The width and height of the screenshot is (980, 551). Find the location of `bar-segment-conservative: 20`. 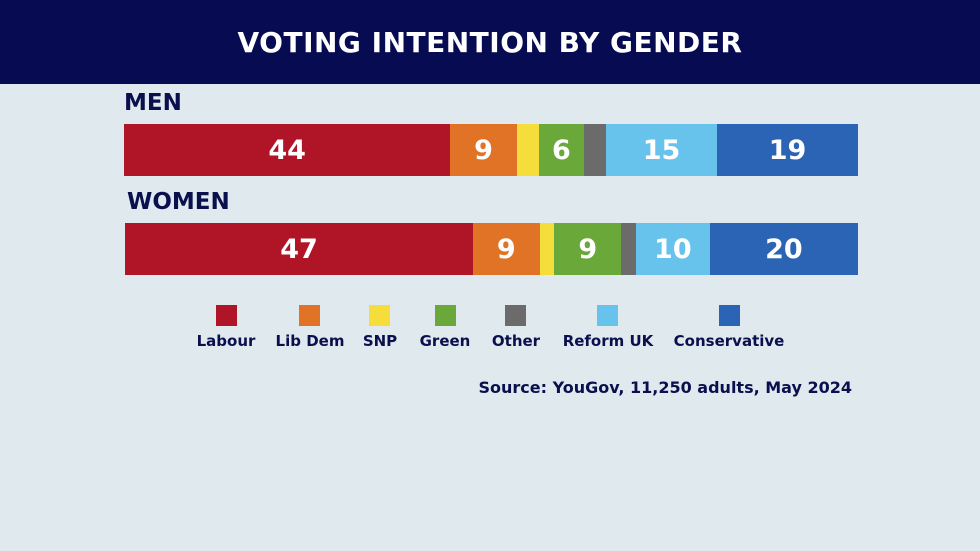

bar-segment-conservative: 20 is located at coordinates (783, 249).